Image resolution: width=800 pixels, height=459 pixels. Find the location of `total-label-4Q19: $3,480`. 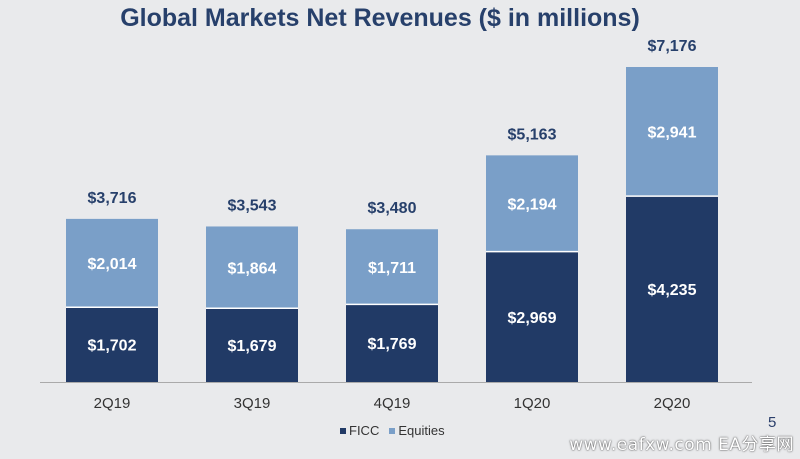

total-label-4Q19: $3,480 is located at coordinates (392, 208).